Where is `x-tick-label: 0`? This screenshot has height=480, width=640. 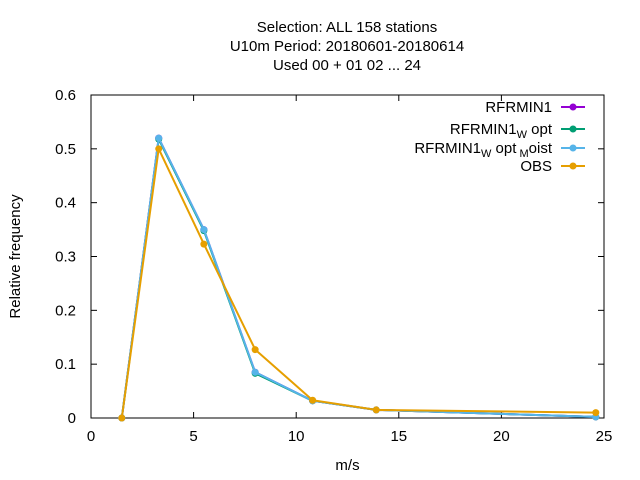
x-tick-label: 0 is located at coordinates (91, 436).